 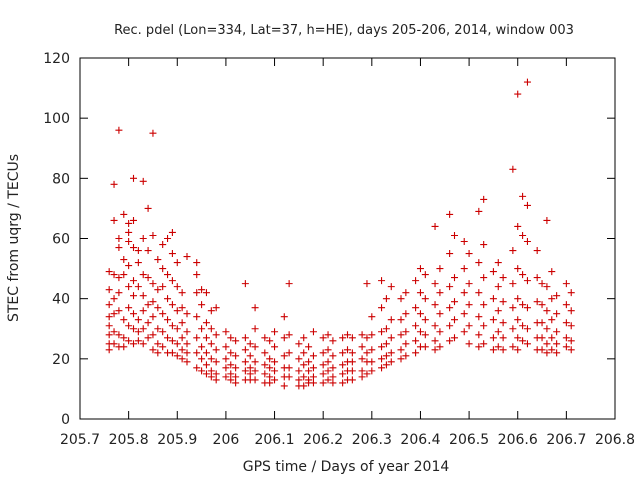 What do you see at coordinates (469, 440) in the screenshot?
I see `x-tick-label: 206.5` at bounding box center [469, 440].